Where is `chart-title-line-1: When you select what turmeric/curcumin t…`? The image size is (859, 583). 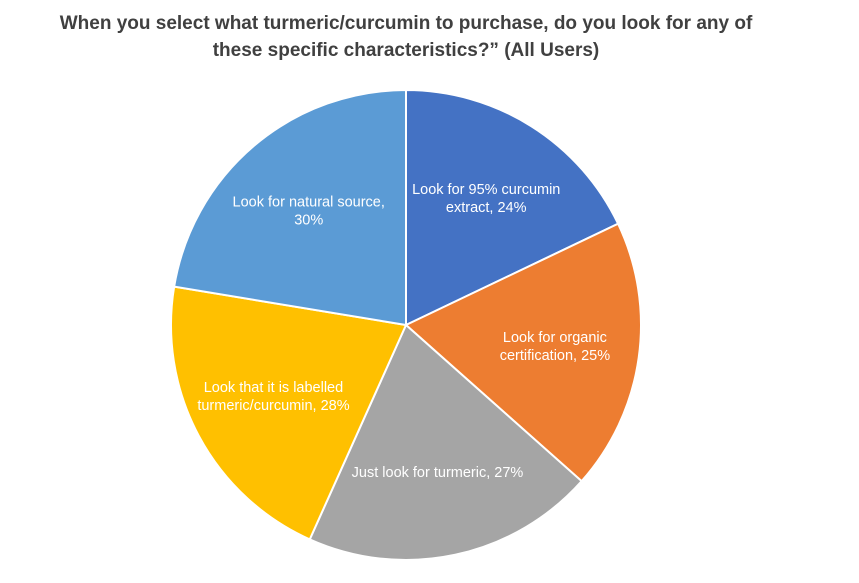 chart-title-line-1: When you select what turmeric/curcumin t… is located at coordinates (406, 23).